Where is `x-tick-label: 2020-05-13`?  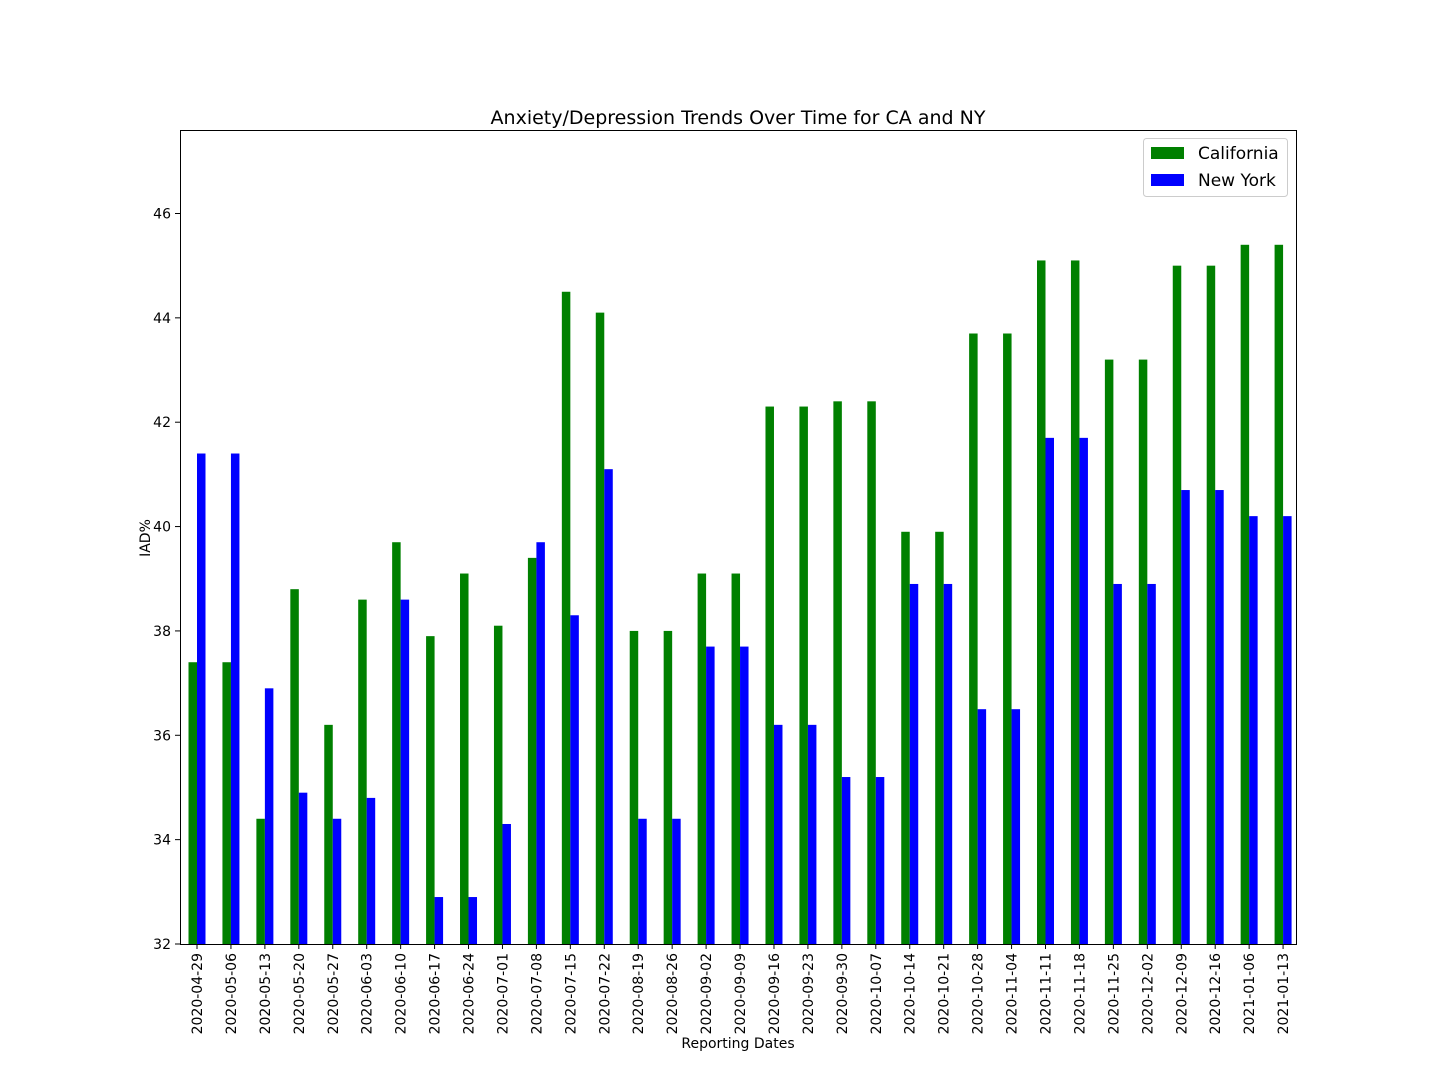 x-tick-label: 2020-05-13 is located at coordinates (266, 993).